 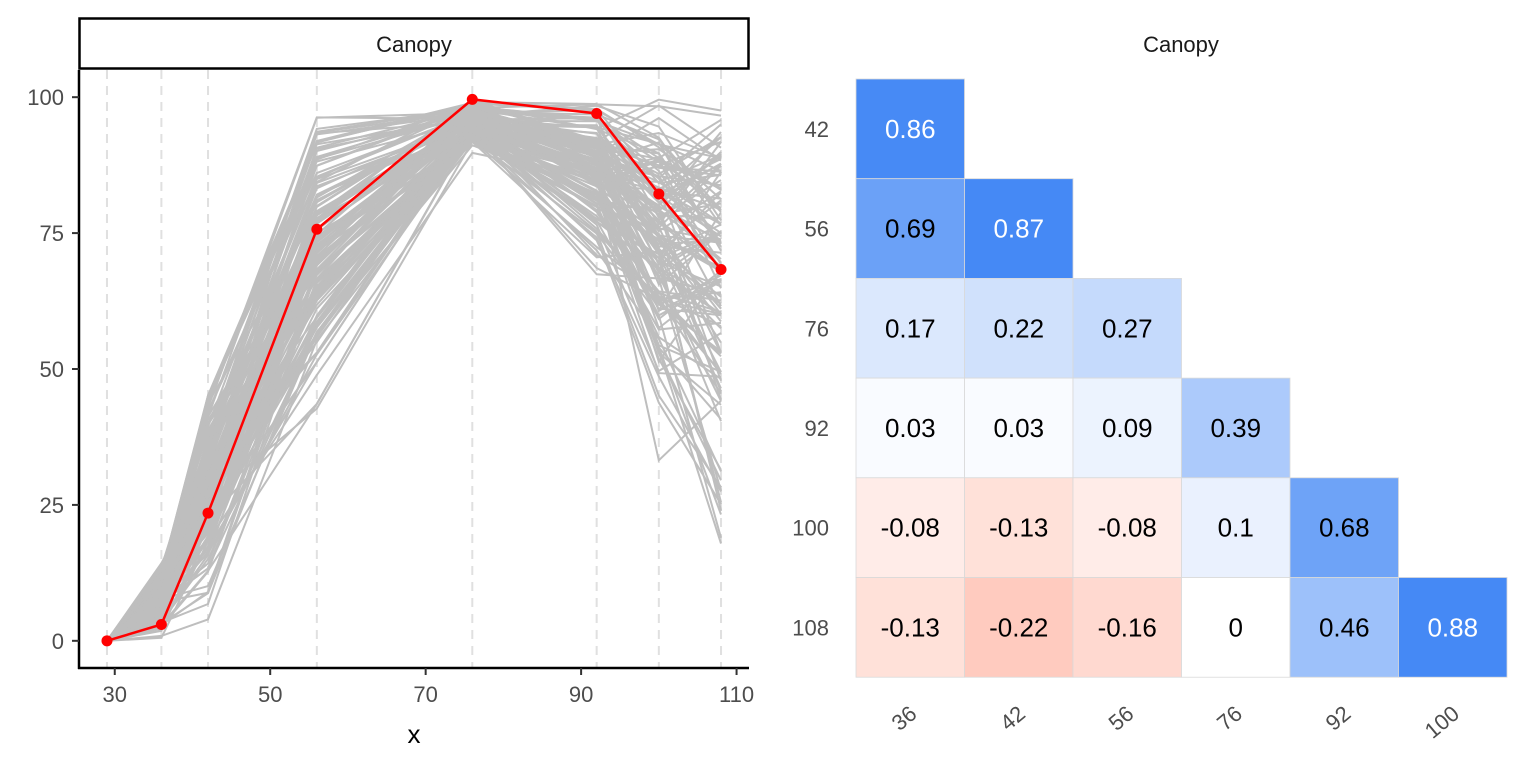 I want to click on x-tick-label: 50, so click(x=270, y=694).